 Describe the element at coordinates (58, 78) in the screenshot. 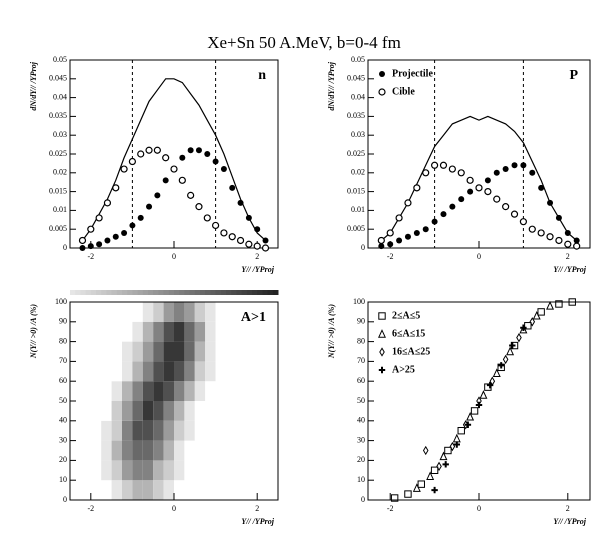

I see `y-tick-label: 0.045` at that location.